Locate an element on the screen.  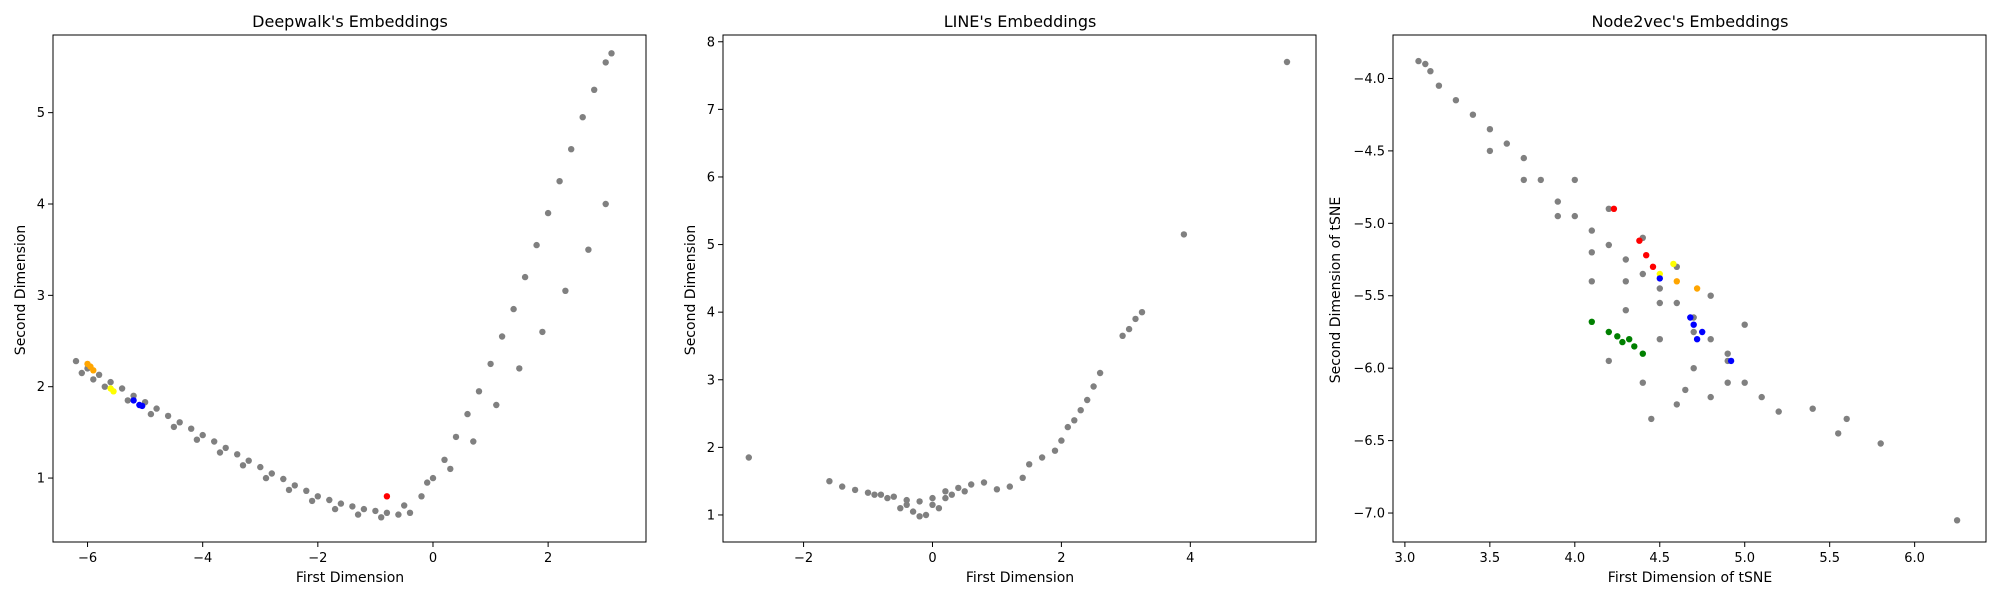
deepwalk-xtick-label: 0 is located at coordinates (433, 558).